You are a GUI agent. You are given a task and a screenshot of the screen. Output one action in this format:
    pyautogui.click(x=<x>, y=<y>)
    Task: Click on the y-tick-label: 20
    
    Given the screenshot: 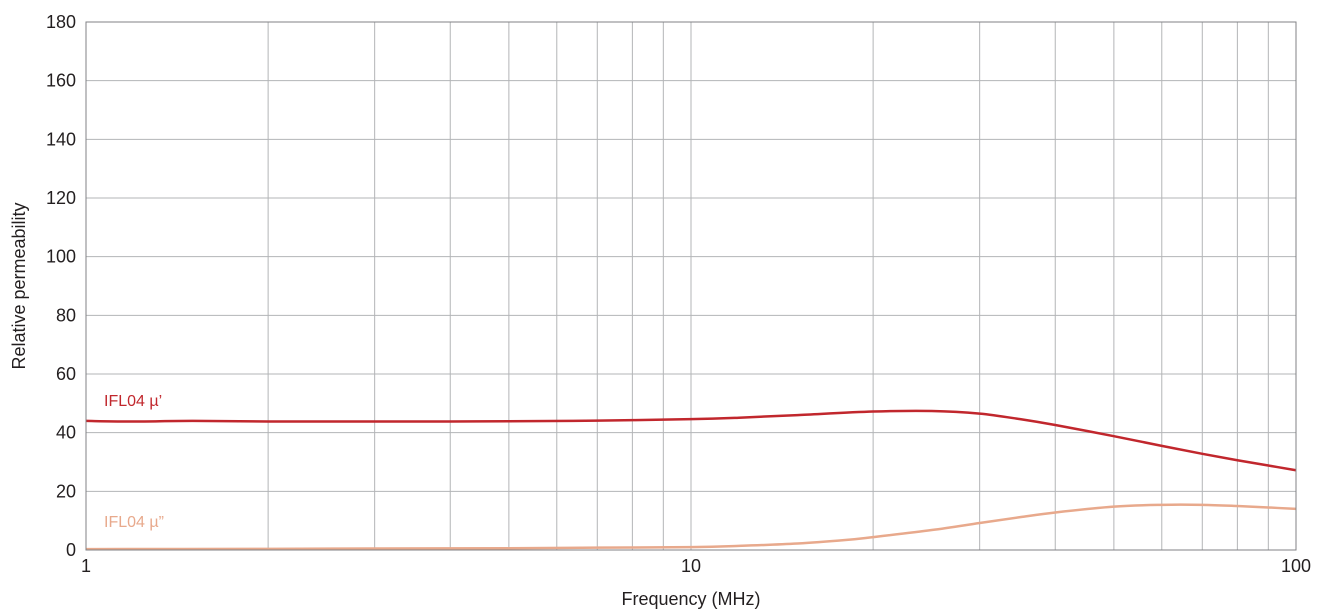 What is the action you would take?
    pyautogui.click(x=66, y=491)
    